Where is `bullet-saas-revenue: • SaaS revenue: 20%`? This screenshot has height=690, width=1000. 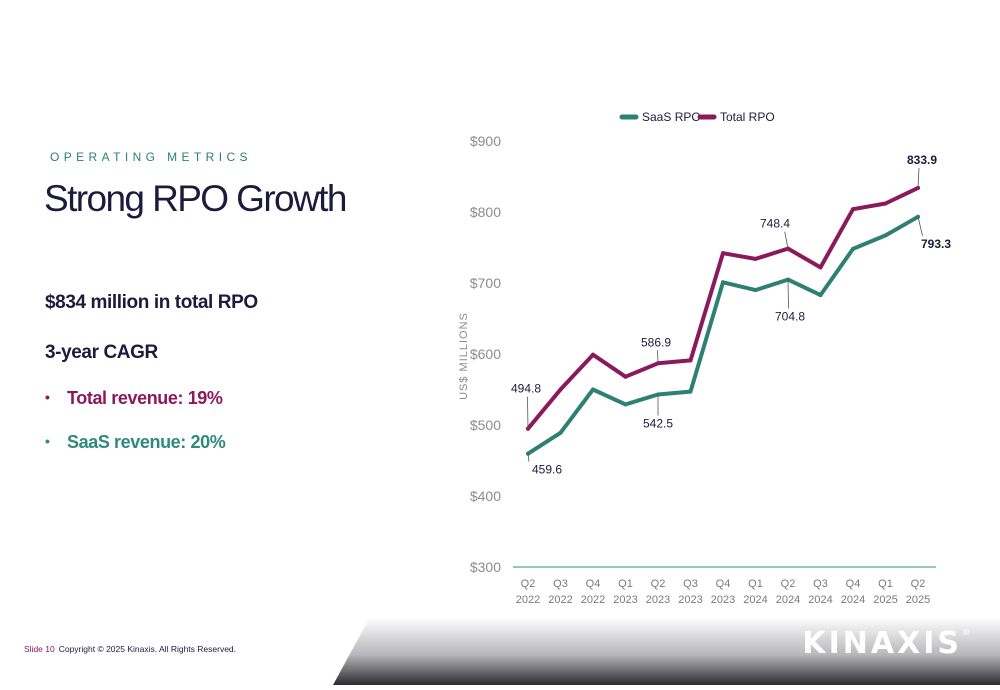 bullet-saas-revenue: • SaaS revenue: 20% is located at coordinates (135, 442).